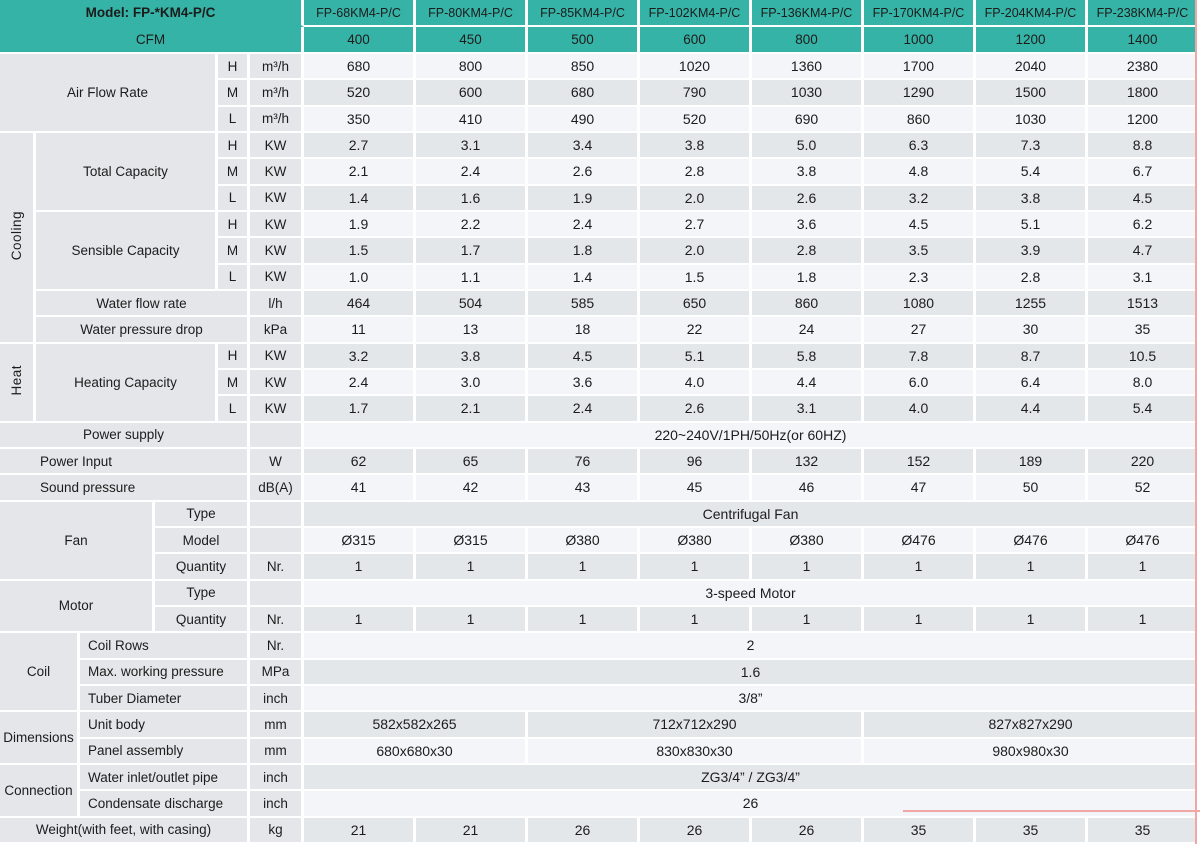 The width and height of the screenshot is (1200, 844). I want to click on data-cell: 1.1, so click(472, 277).